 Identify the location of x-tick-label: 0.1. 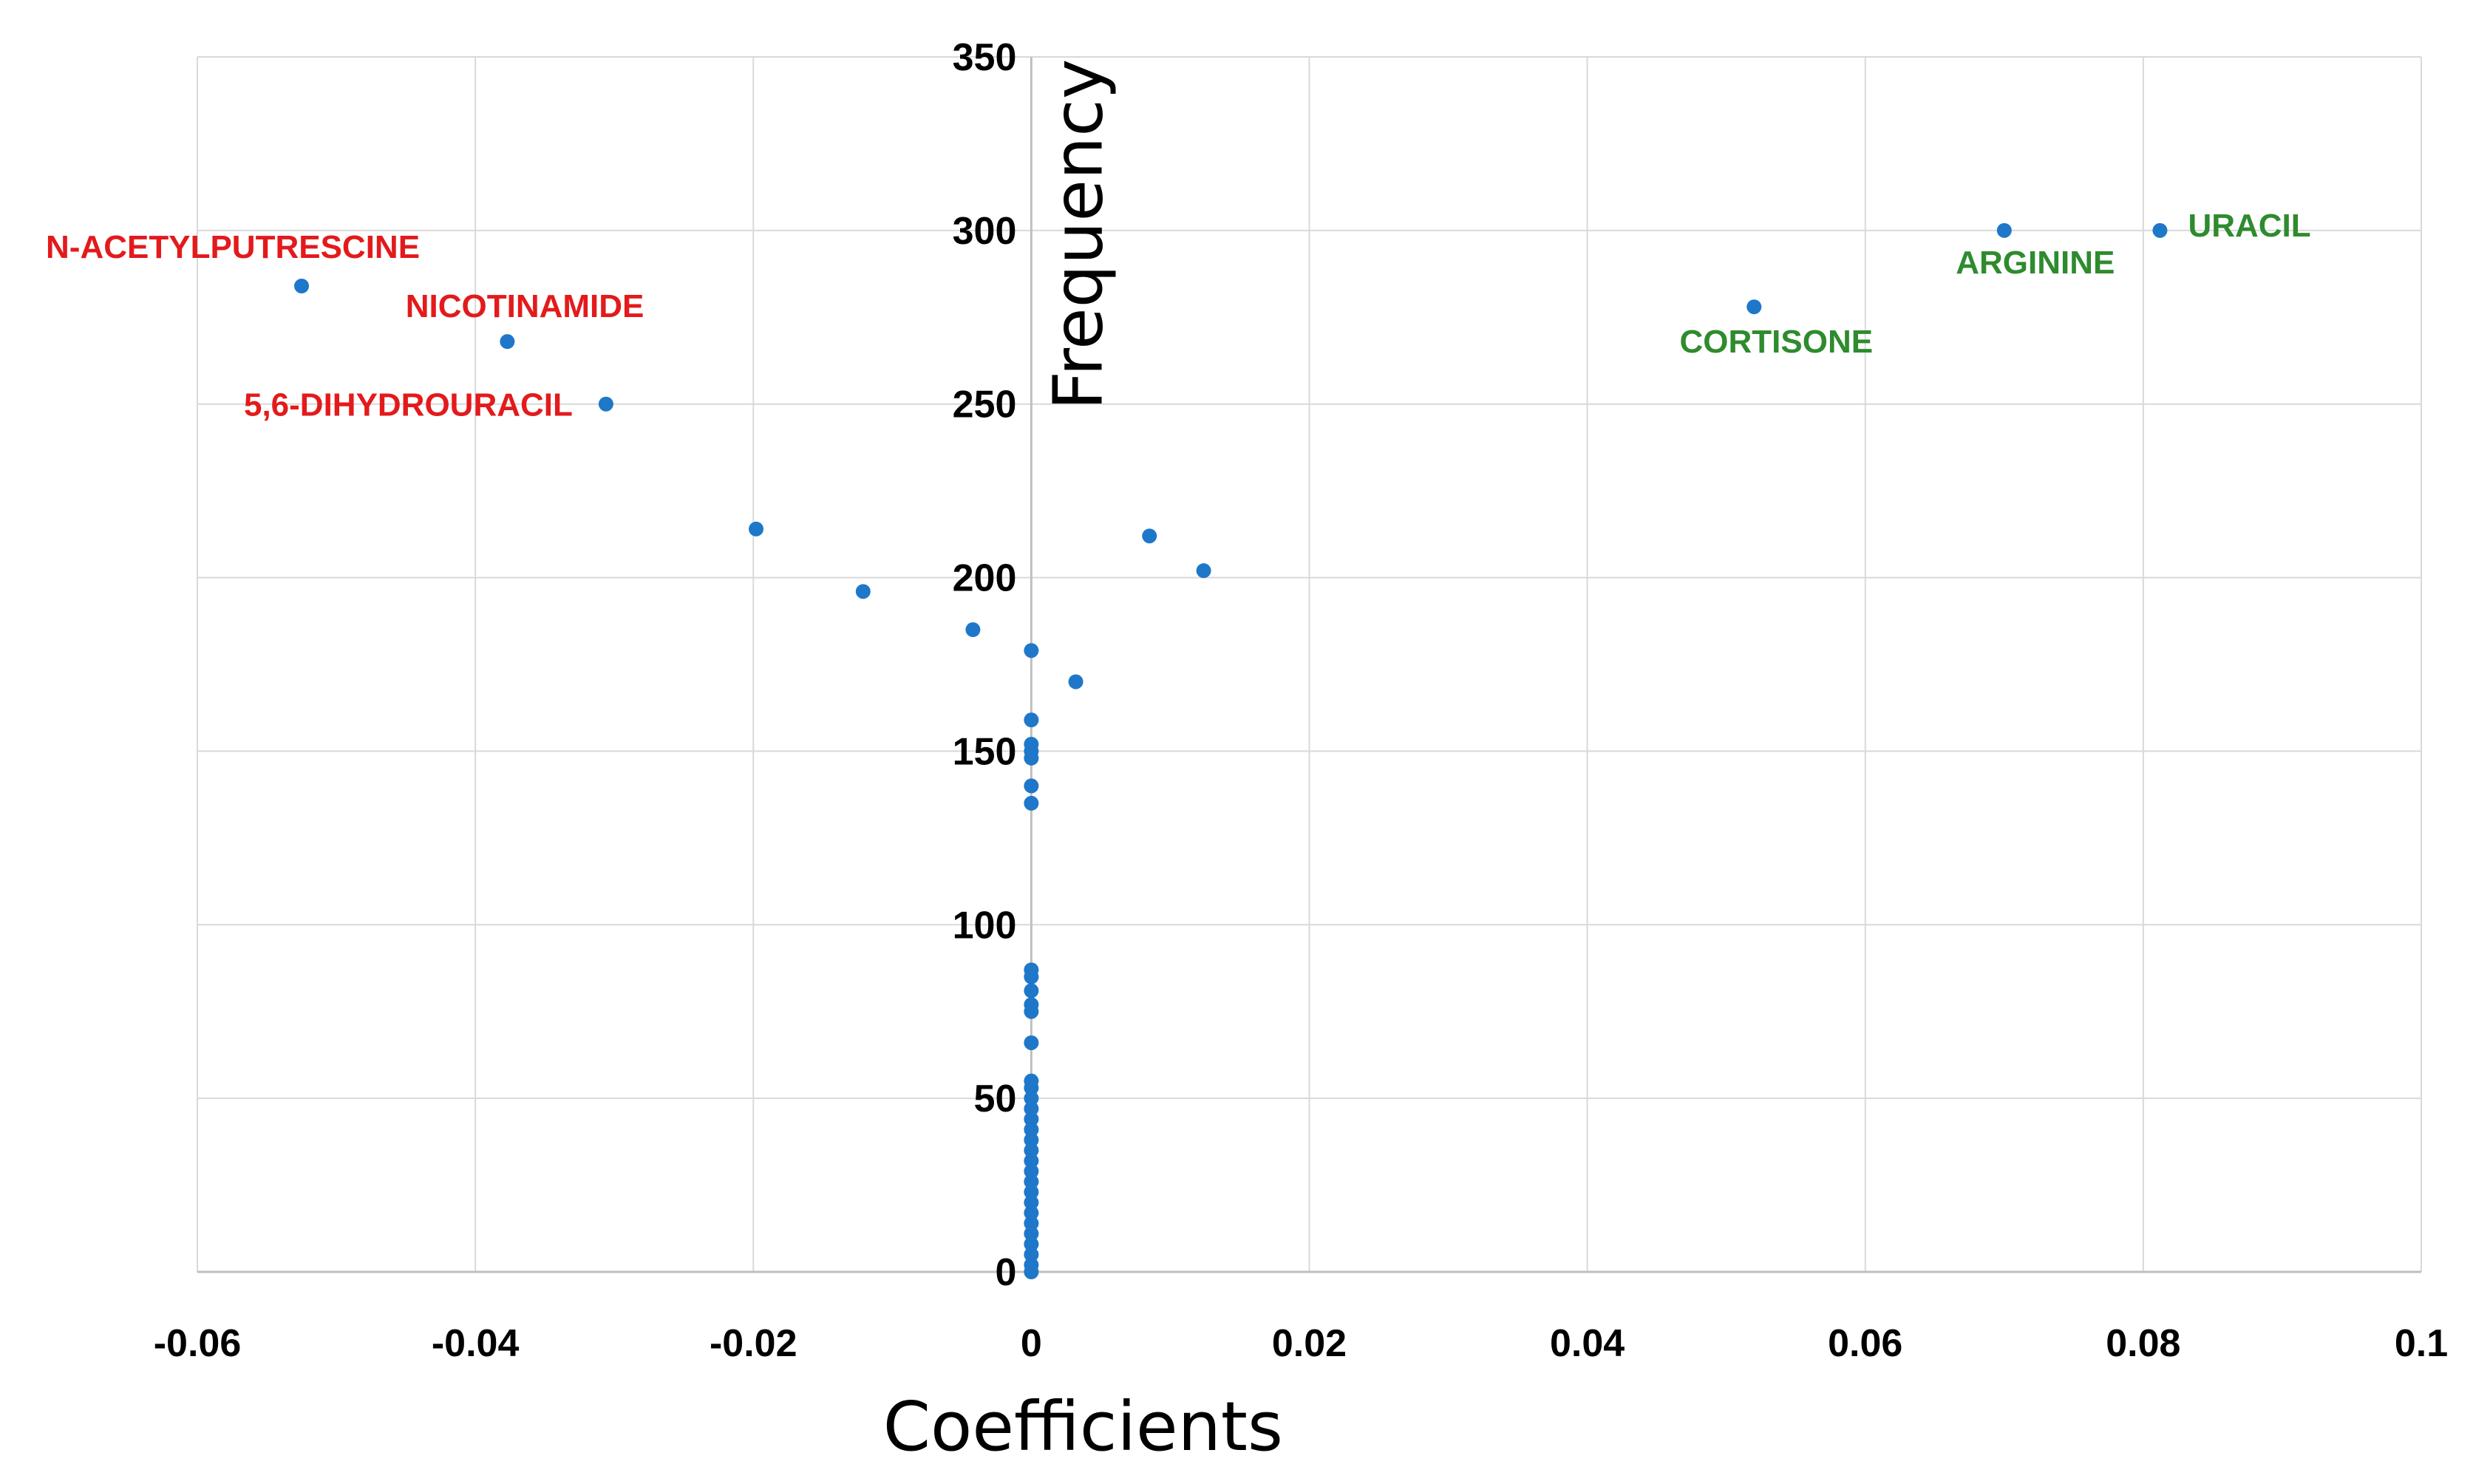
(2421, 1344).